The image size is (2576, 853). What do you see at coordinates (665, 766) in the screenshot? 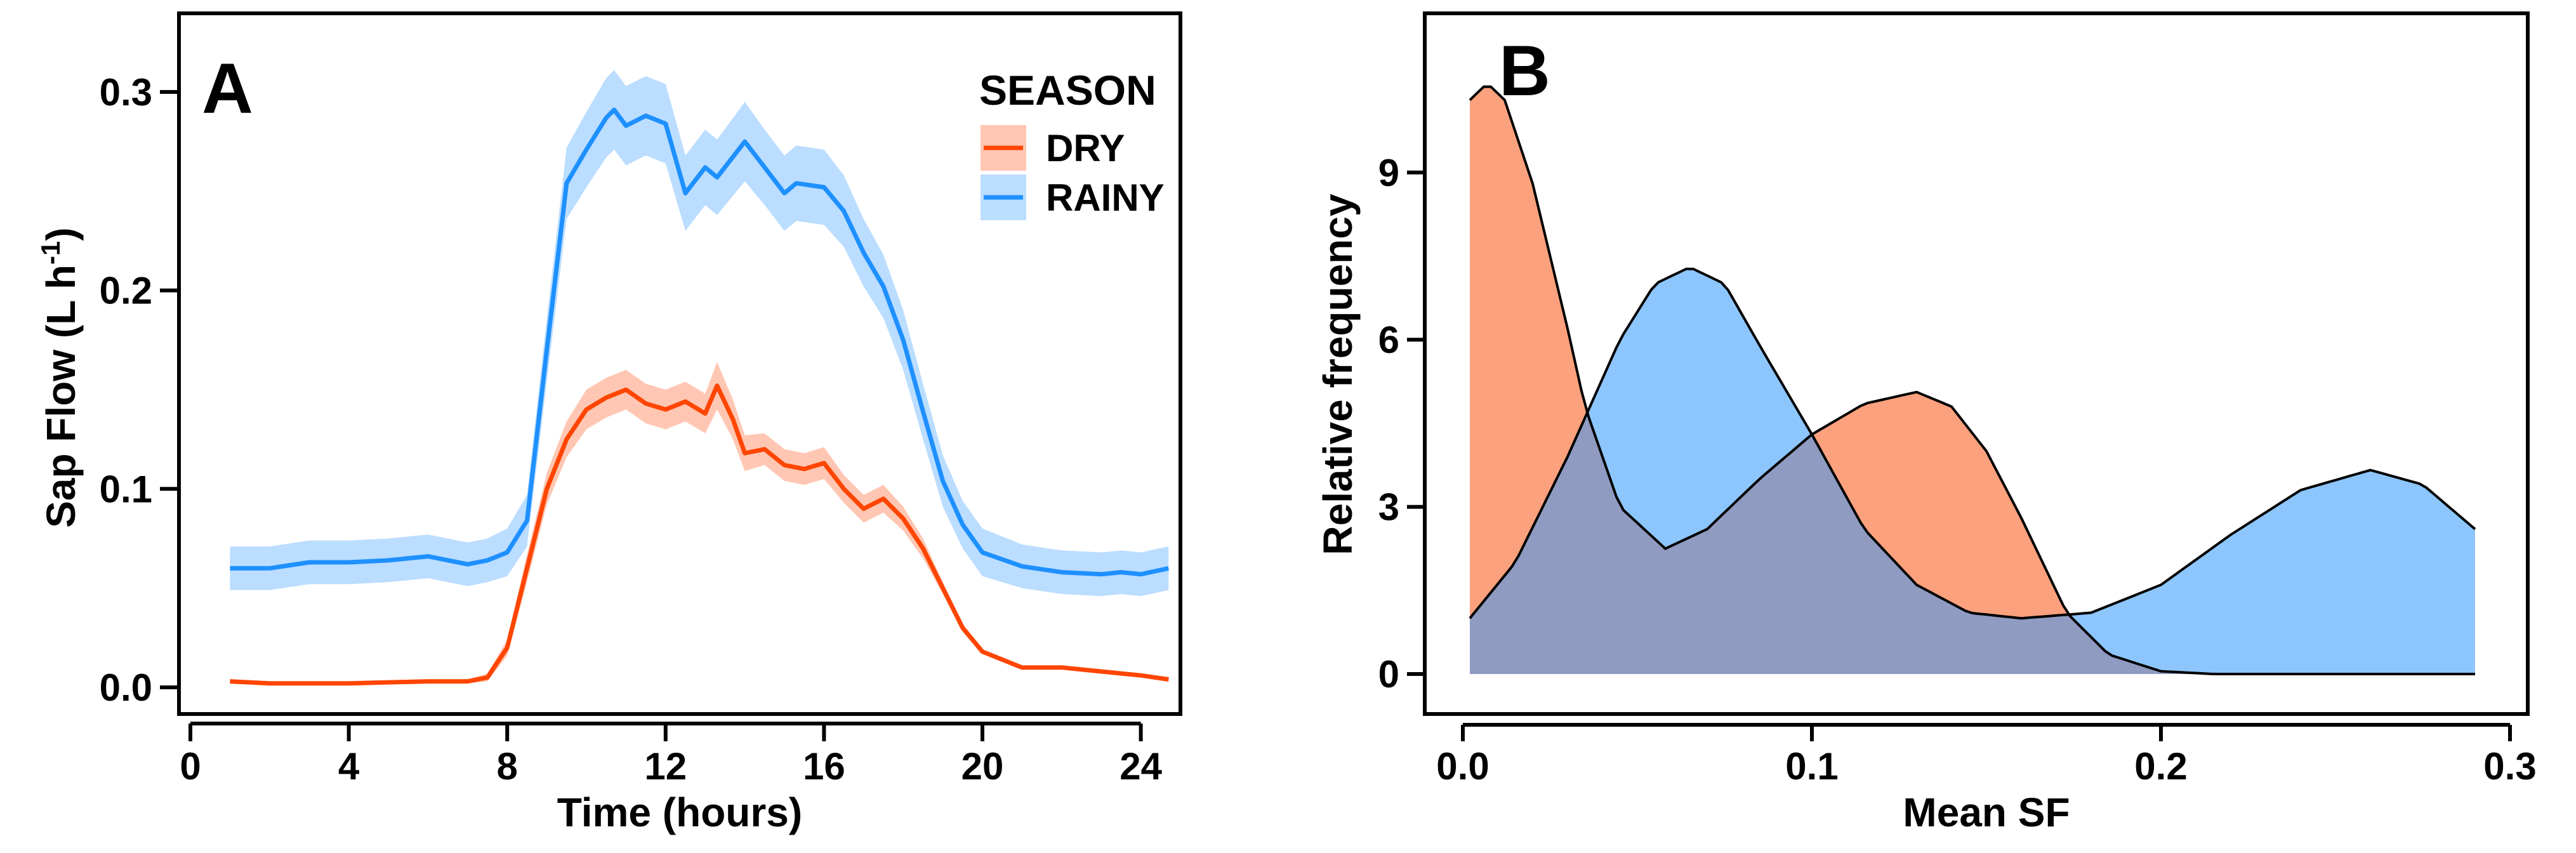
I see `x-tick-label-a: 12` at bounding box center [665, 766].